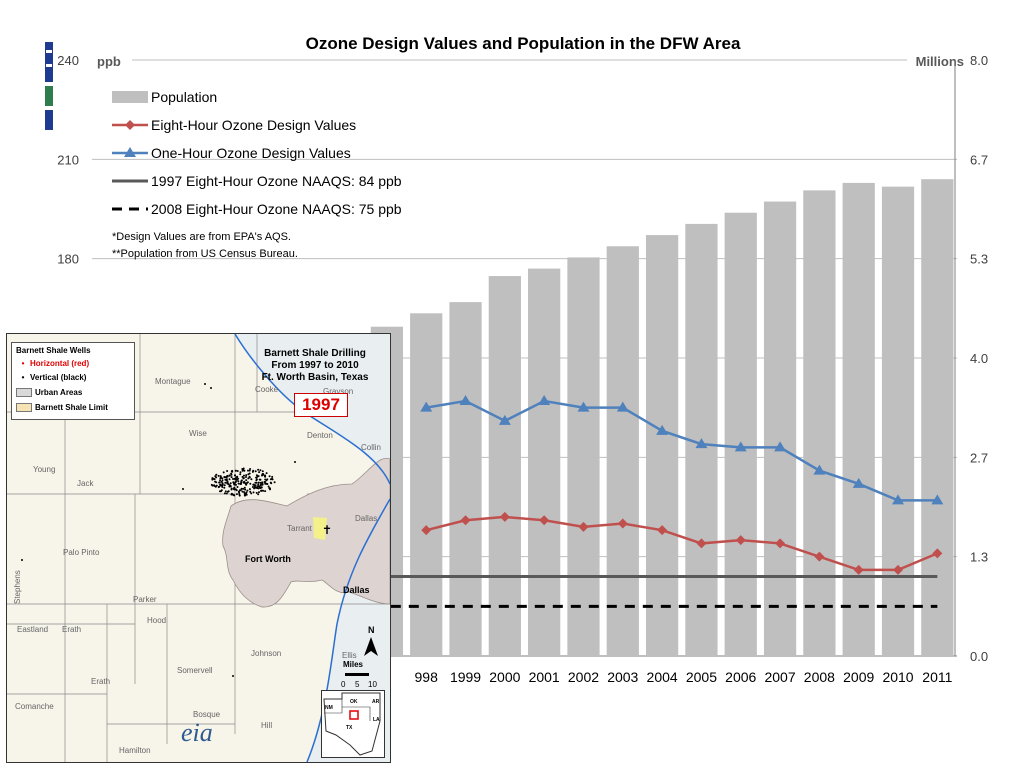  I want to click on cross-marker: ✝, so click(327, 530).